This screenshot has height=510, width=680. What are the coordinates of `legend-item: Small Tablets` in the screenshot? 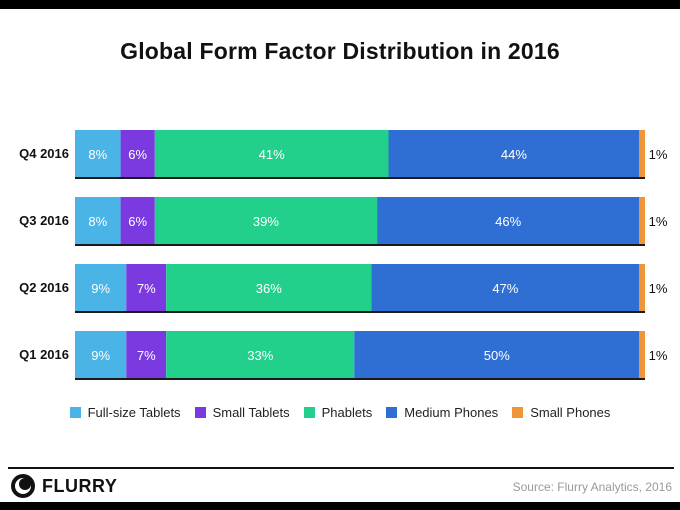 It's located at (242, 412).